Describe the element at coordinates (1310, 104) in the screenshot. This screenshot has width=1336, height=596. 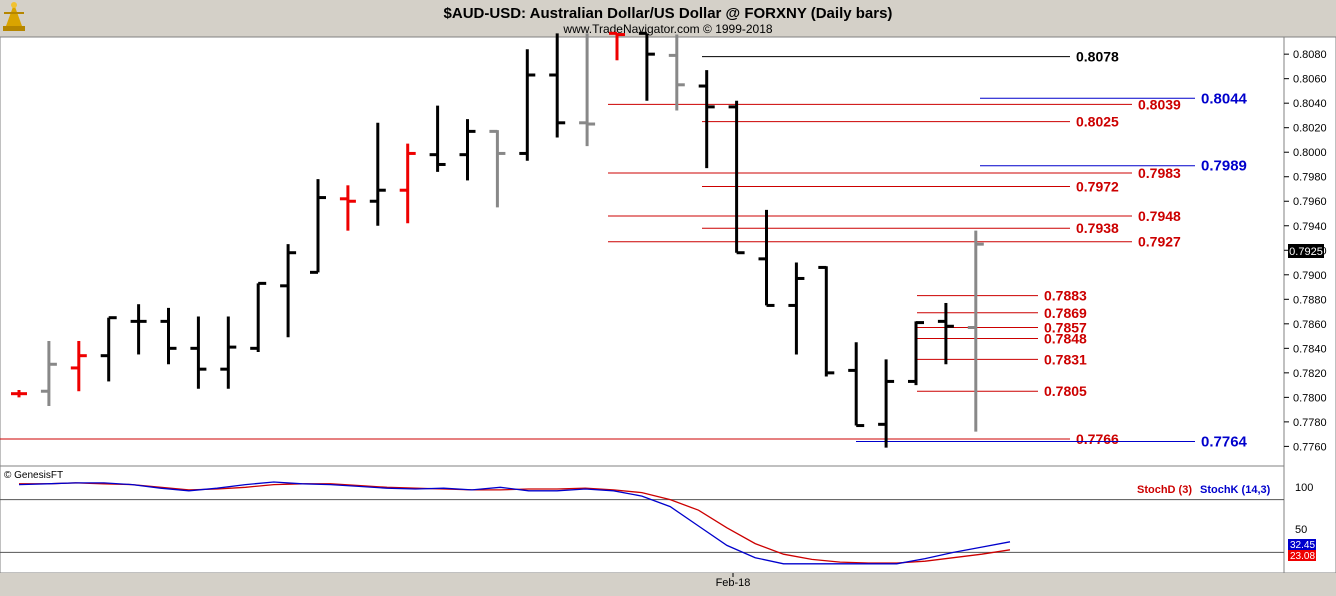
I see `price-tick-label: 0.8040` at that location.